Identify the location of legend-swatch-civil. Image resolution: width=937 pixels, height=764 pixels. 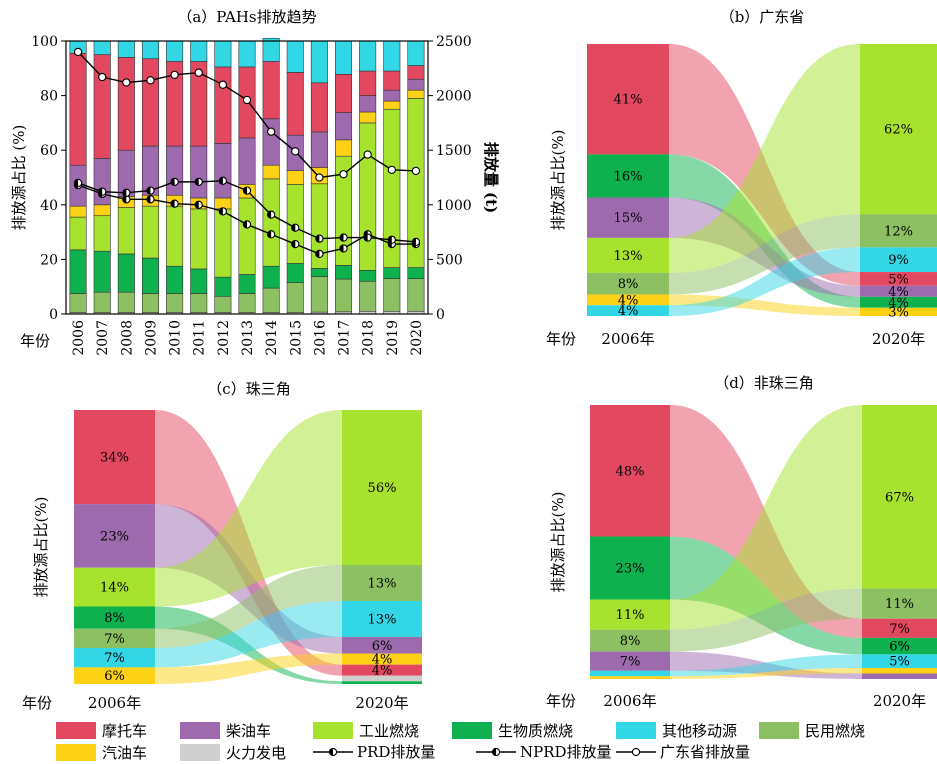
(779, 730).